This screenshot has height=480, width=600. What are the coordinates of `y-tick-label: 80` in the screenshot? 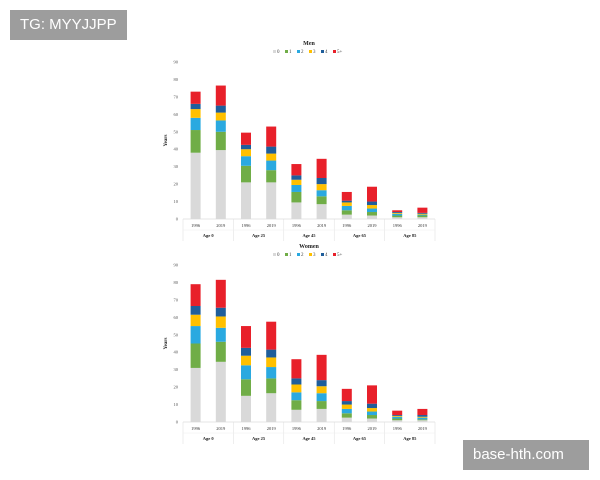 It's located at (176, 79).